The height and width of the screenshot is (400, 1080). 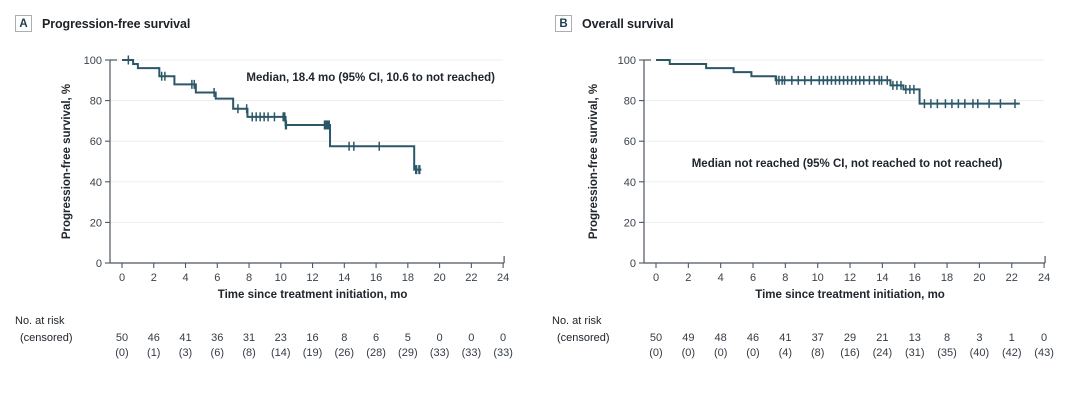 I want to click on at-risk-value: 5, so click(x=408, y=338).